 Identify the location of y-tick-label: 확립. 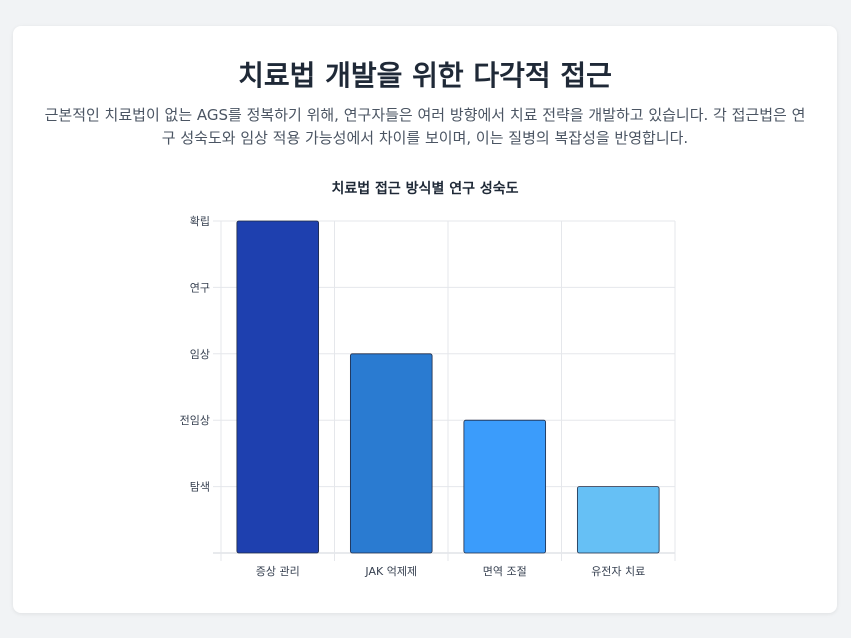
(200, 221).